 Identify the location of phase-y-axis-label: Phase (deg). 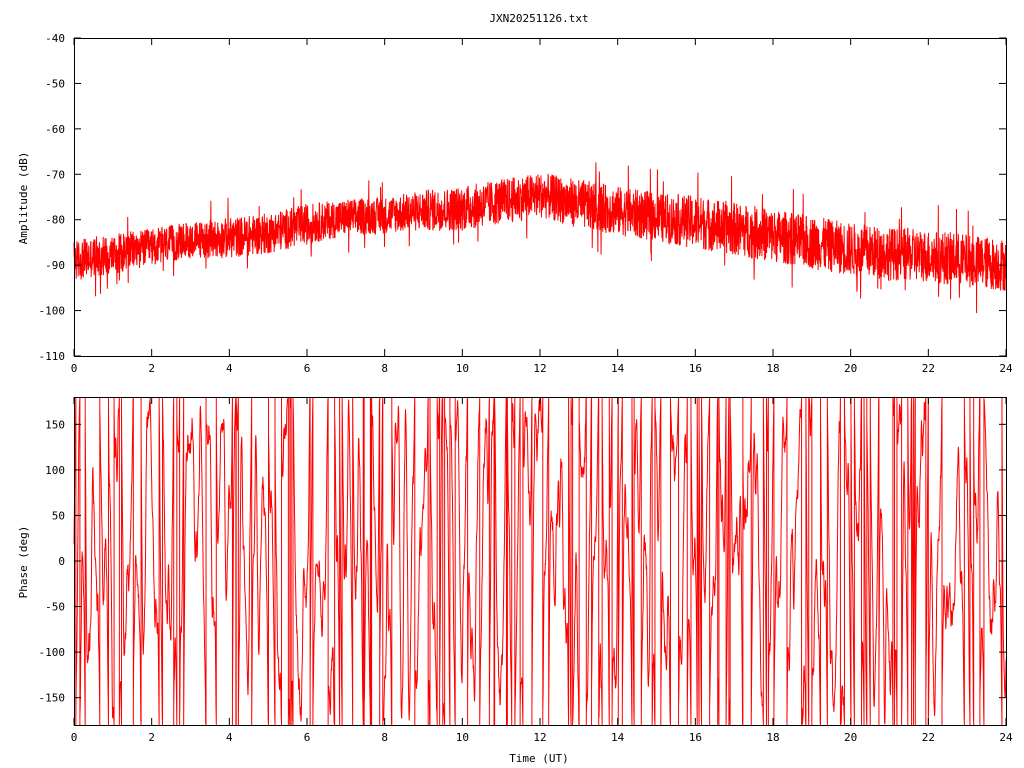
(23, 562).